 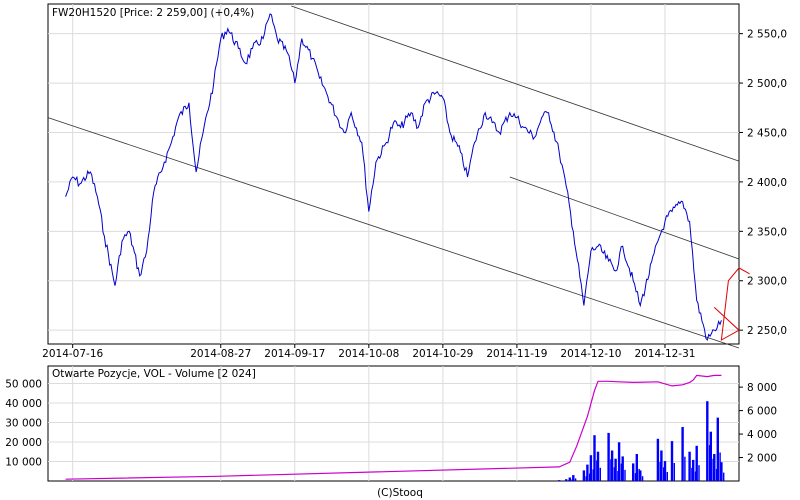 I want to click on volume-right-tick-label: 8 000, so click(x=762, y=388).